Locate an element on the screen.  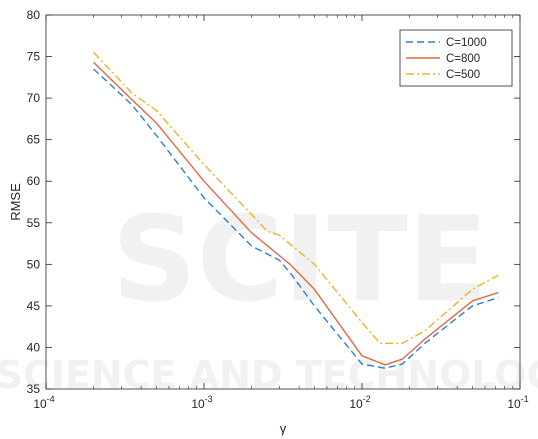
x-tick-label: 10⁻³ is located at coordinates (201, 402).